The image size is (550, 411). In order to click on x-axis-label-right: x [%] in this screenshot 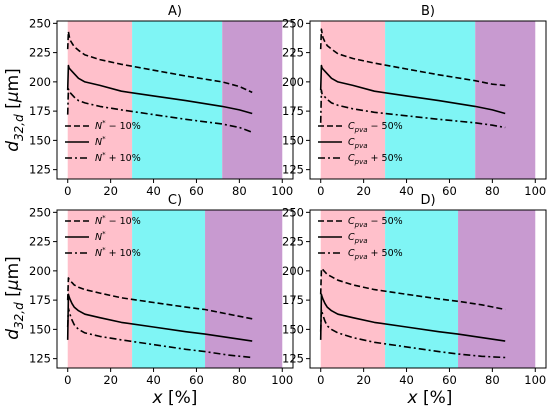, I will do `click(430, 398)`.